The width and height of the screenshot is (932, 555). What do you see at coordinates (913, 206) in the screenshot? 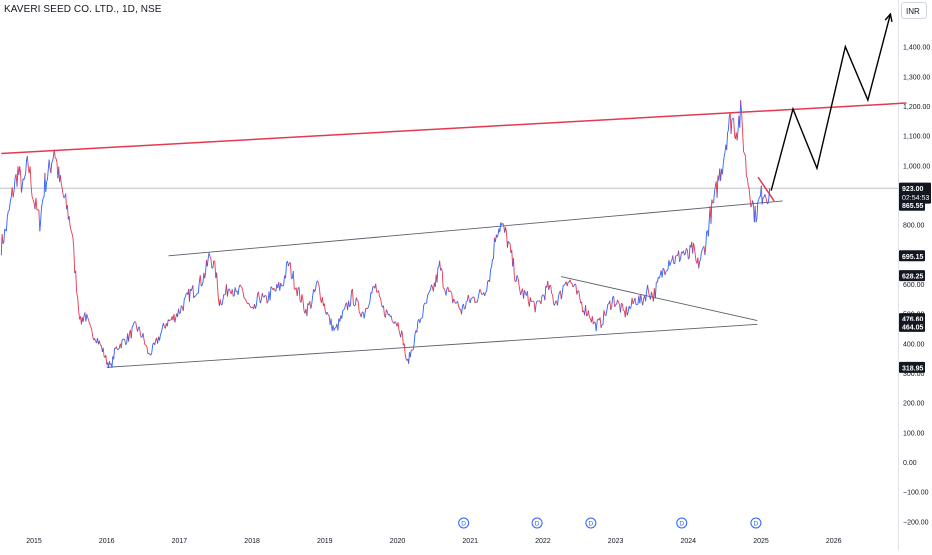
I see `price-label: 865.55` at bounding box center [913, 206].